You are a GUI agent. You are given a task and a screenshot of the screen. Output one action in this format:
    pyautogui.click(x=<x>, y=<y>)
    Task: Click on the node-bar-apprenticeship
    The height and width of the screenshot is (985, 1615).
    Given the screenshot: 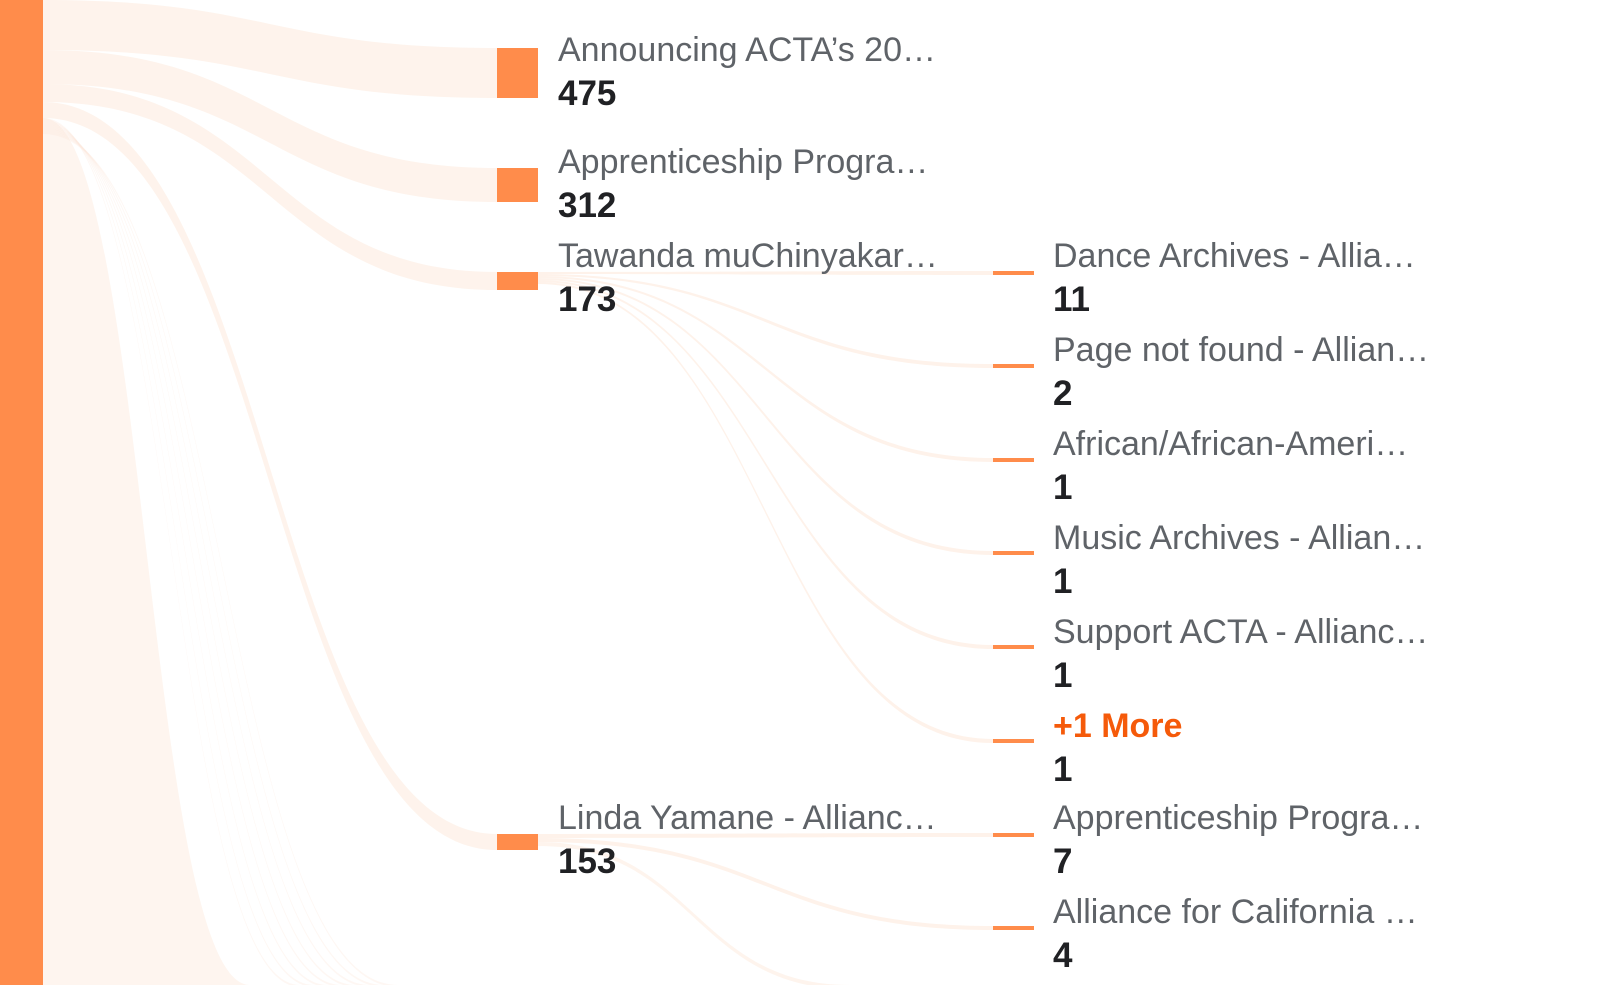 What is the action you would take?
    pyautogui.click(x=517, y=185)
    